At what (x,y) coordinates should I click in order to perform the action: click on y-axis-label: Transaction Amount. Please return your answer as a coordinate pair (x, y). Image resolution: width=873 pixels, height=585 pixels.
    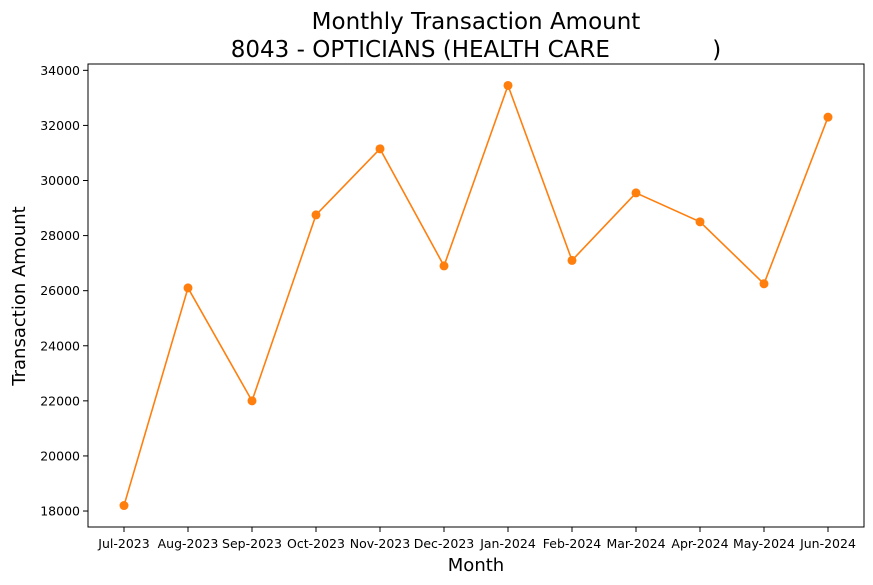
    Looking at the image, I should click on (19, 296).